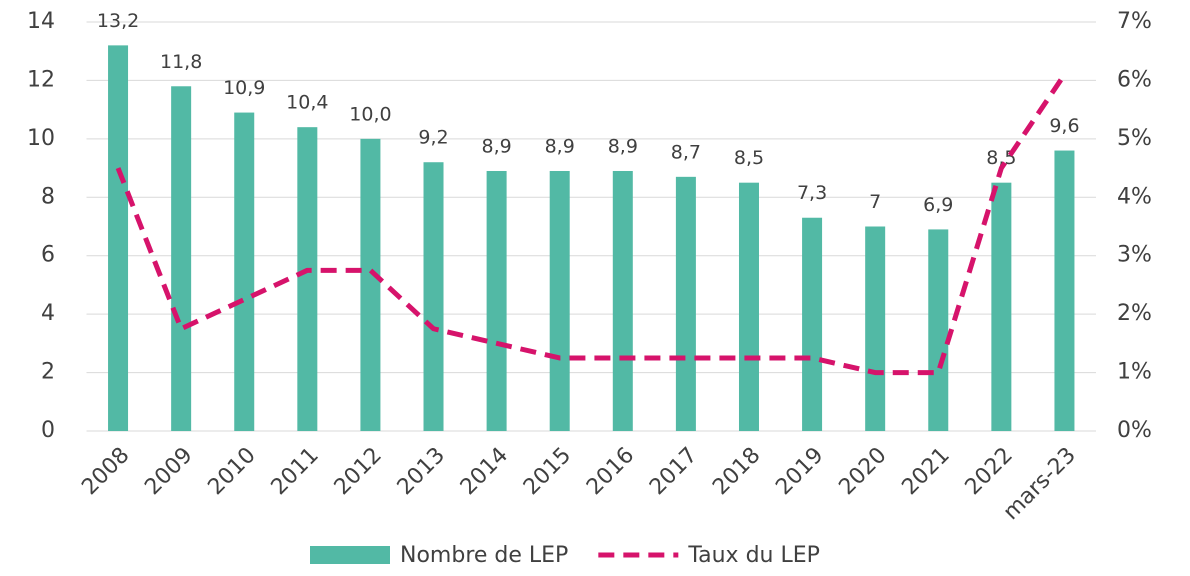  I want to click on data-label: 11,8, so click(181, 62).